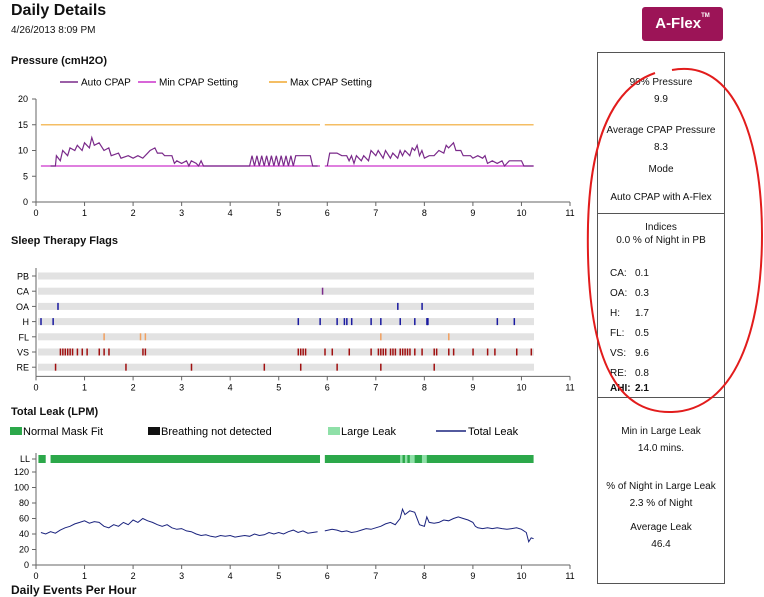 The image size is (764, 597). What do you see at coordinates (22, 292) in the screenshot?
I see `flag-category-label: CA` at bounding box center [22, 292].